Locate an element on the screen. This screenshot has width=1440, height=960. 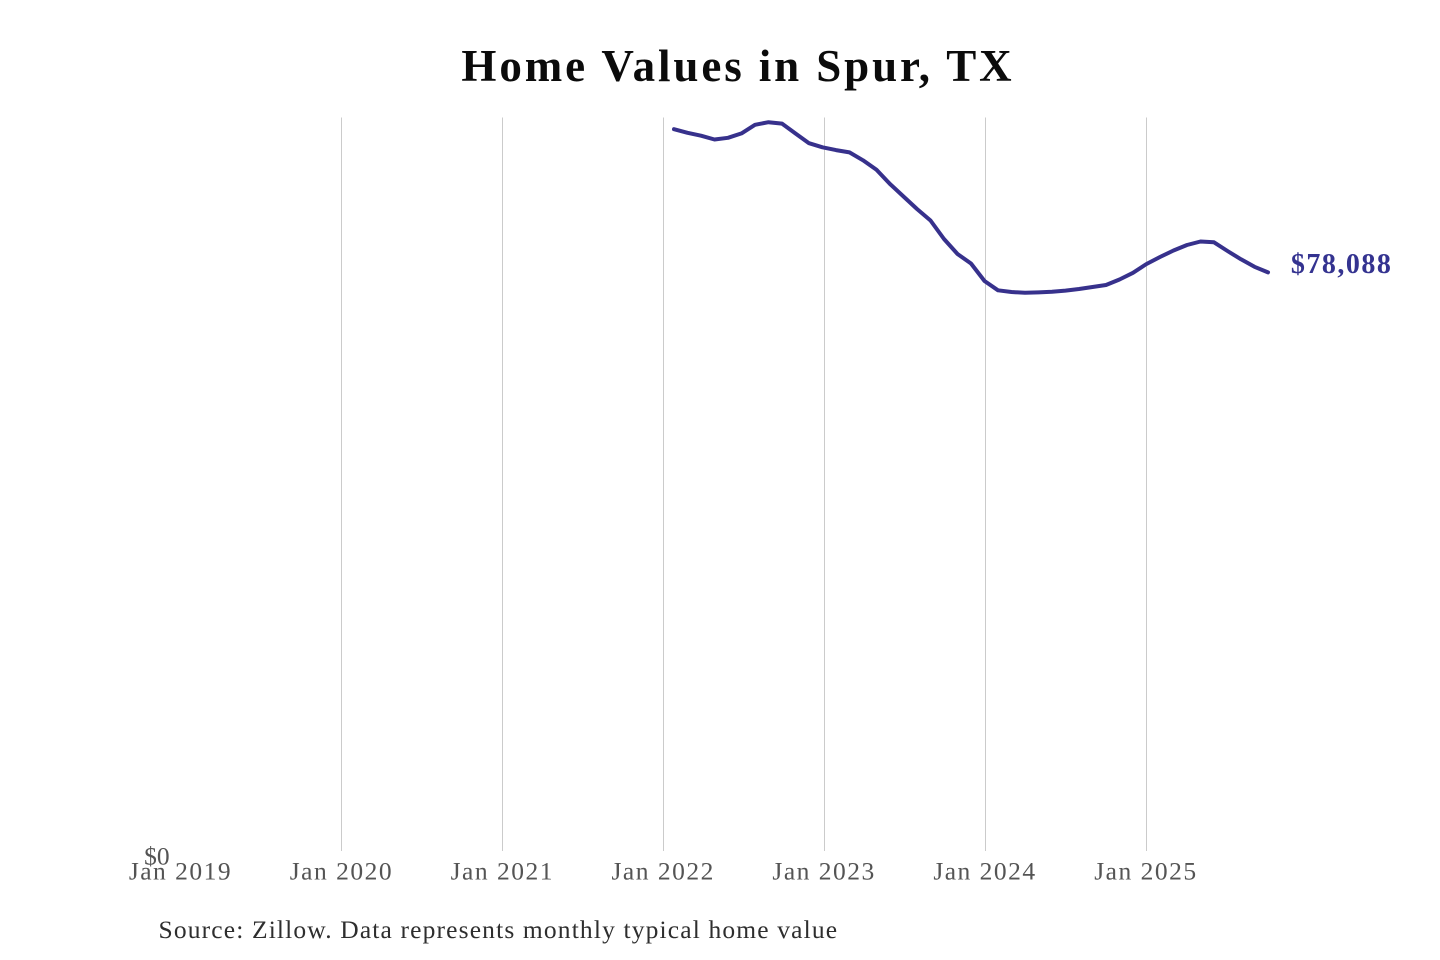
svg-text: Jan 2022 is located at coordinates (663, 871).